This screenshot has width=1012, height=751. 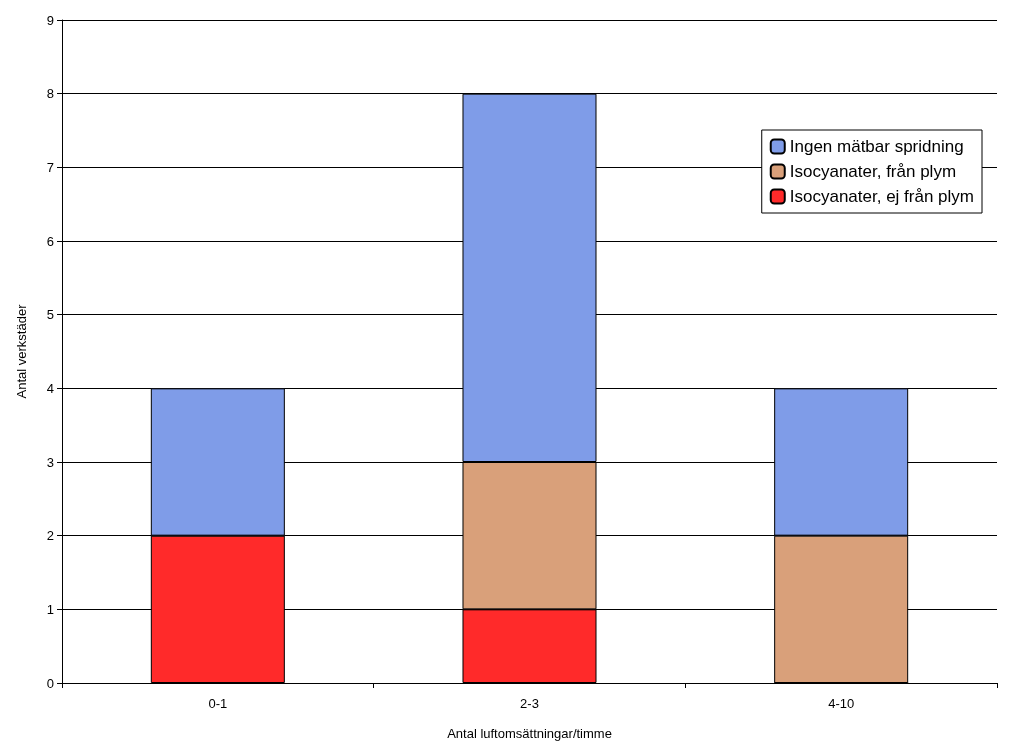 What do you see at coordinates (876, 146) in the screenshot?
I see `legend-label: Ingen mätbar spridning` at bounding box center [876, 146].